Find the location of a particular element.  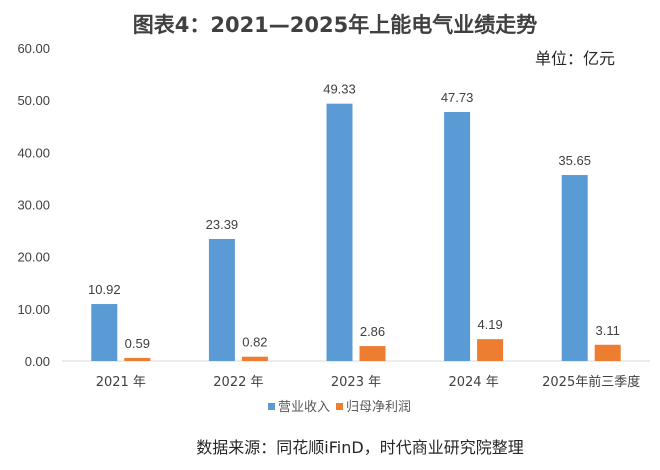

y-tick-label: 50.00 is located at coordinates (33, 100).